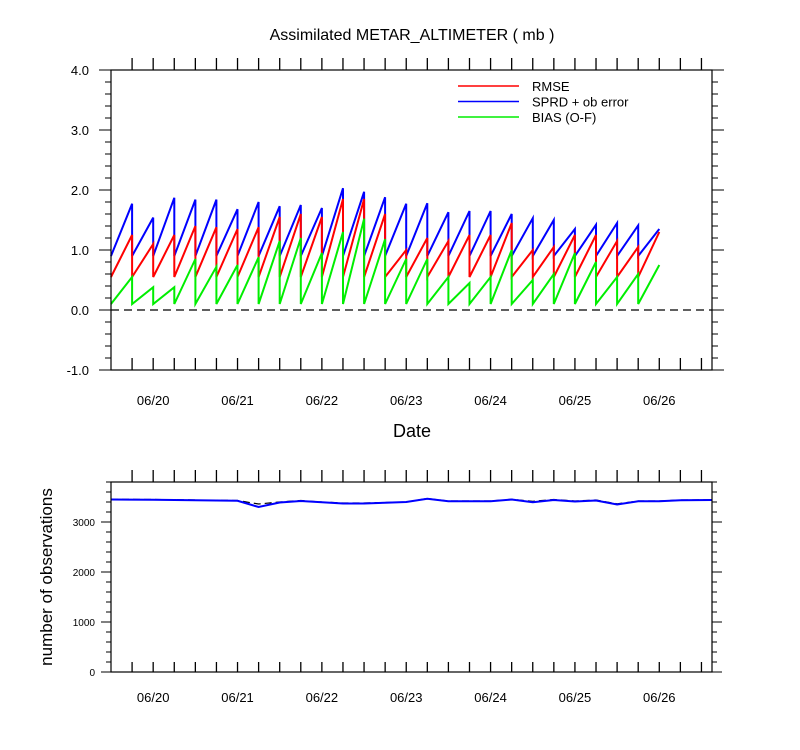  Describe the element at coordinates (92, 673) in the screenshot. I see `y-tick-label: 0` at that location.